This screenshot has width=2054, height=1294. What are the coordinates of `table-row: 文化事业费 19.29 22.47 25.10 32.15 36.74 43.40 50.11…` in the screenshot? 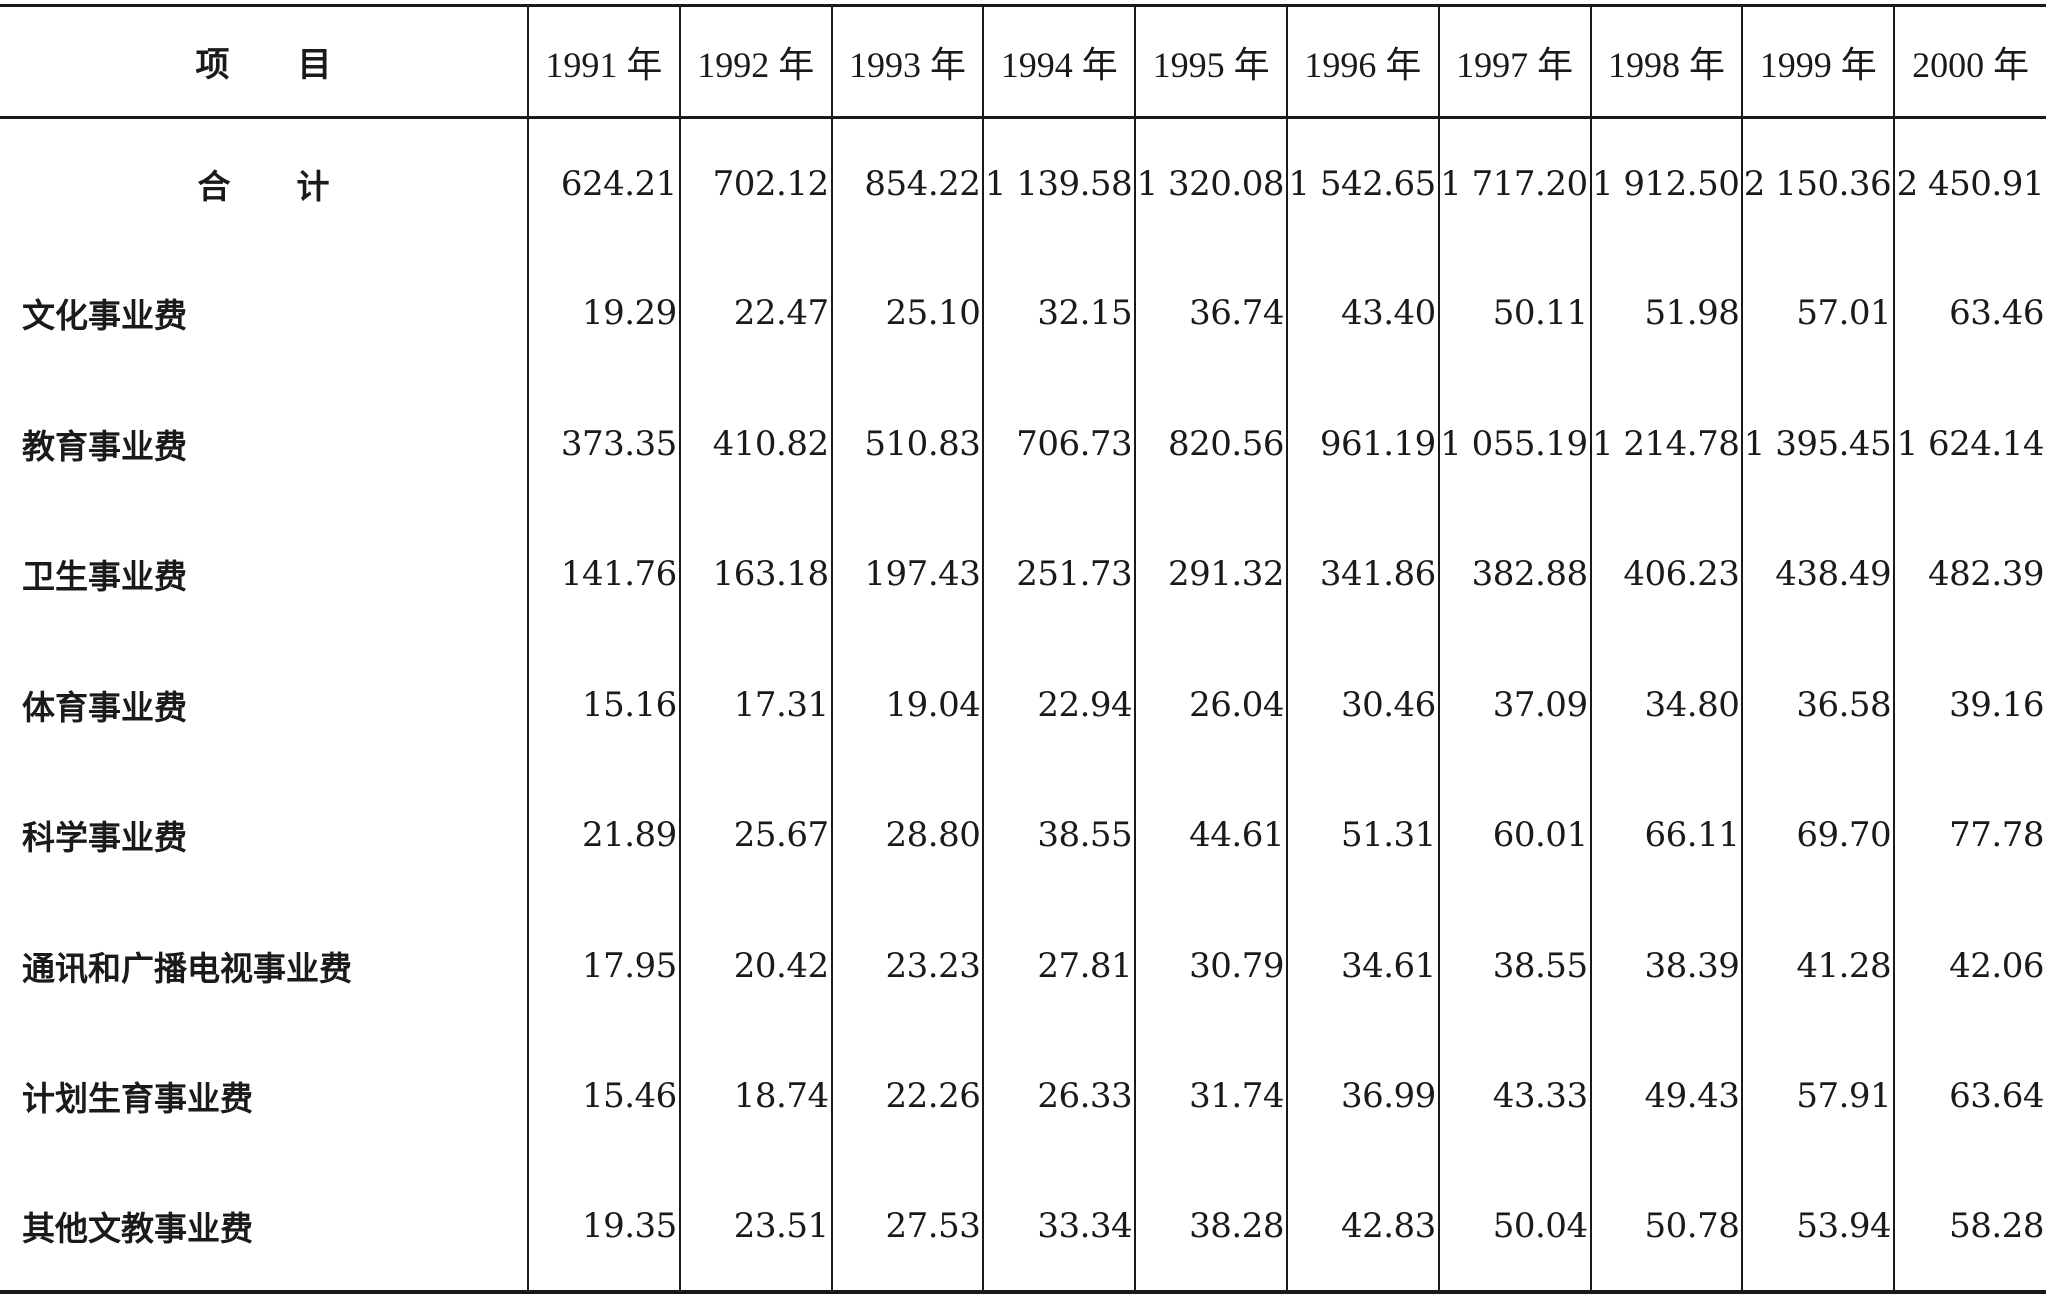 It's located at (1023, 313).